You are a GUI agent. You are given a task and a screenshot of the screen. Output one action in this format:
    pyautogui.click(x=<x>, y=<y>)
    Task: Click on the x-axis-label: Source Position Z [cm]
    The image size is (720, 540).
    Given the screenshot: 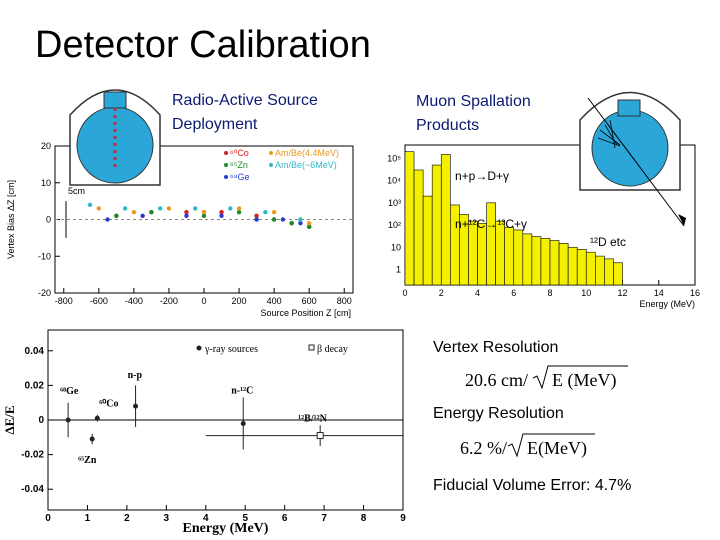 What is the action you would take?
    pyautogui.click(x=305, y=313)
    